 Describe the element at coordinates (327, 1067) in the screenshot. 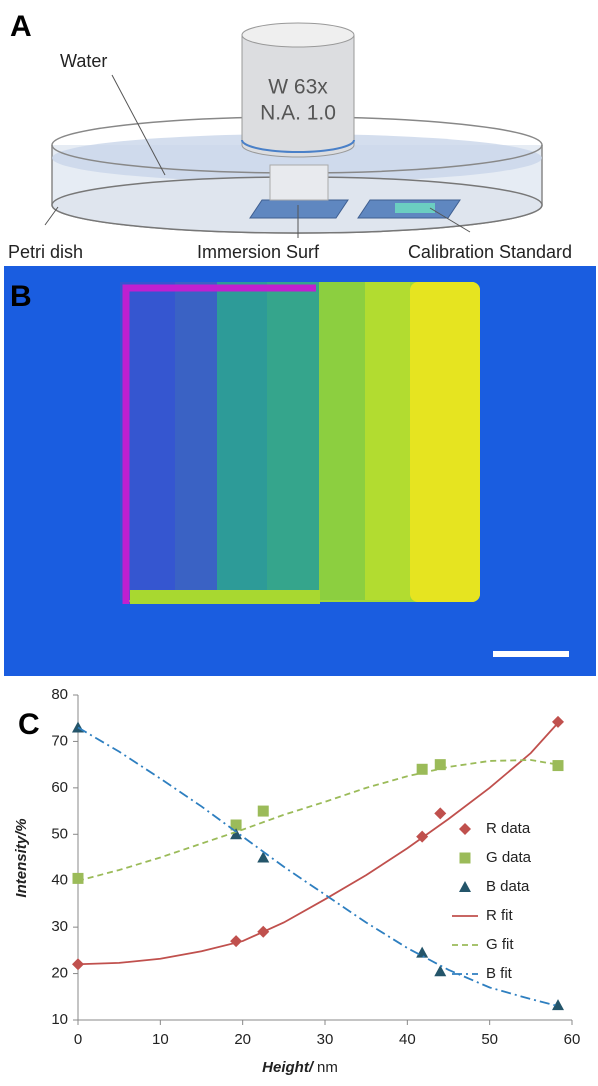

I see `x-unit: nm` at that location.